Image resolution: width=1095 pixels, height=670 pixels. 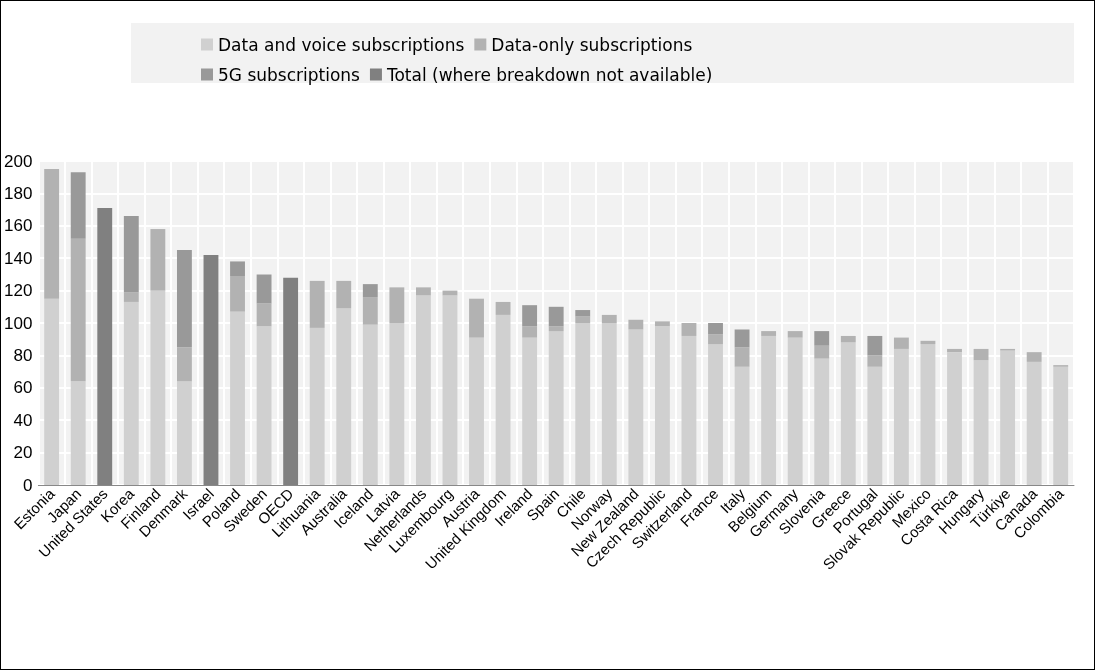 I want to click on y-tick-label: 100, so click(x=18, y=323).